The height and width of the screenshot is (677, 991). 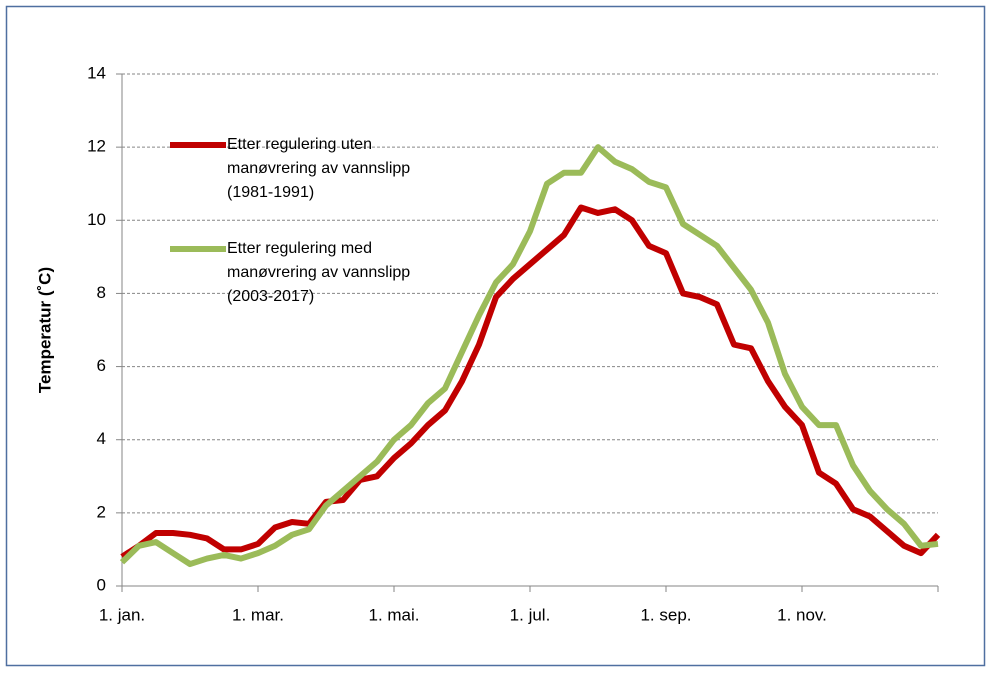 I want to click on y-tick-label: 14, so click(x=96, y=72).